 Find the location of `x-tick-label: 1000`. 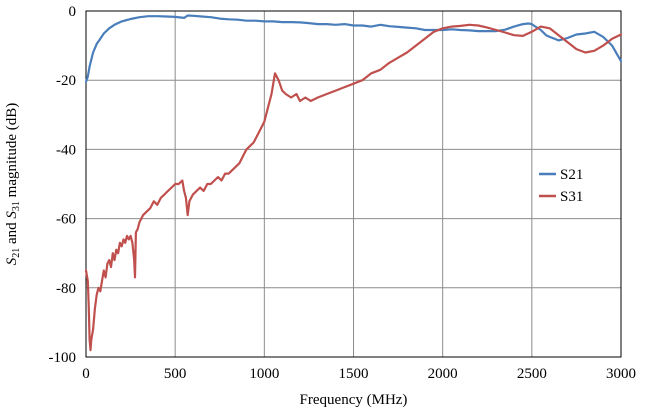

x-tick-label: 1000 is located at coordinates (264, 374).